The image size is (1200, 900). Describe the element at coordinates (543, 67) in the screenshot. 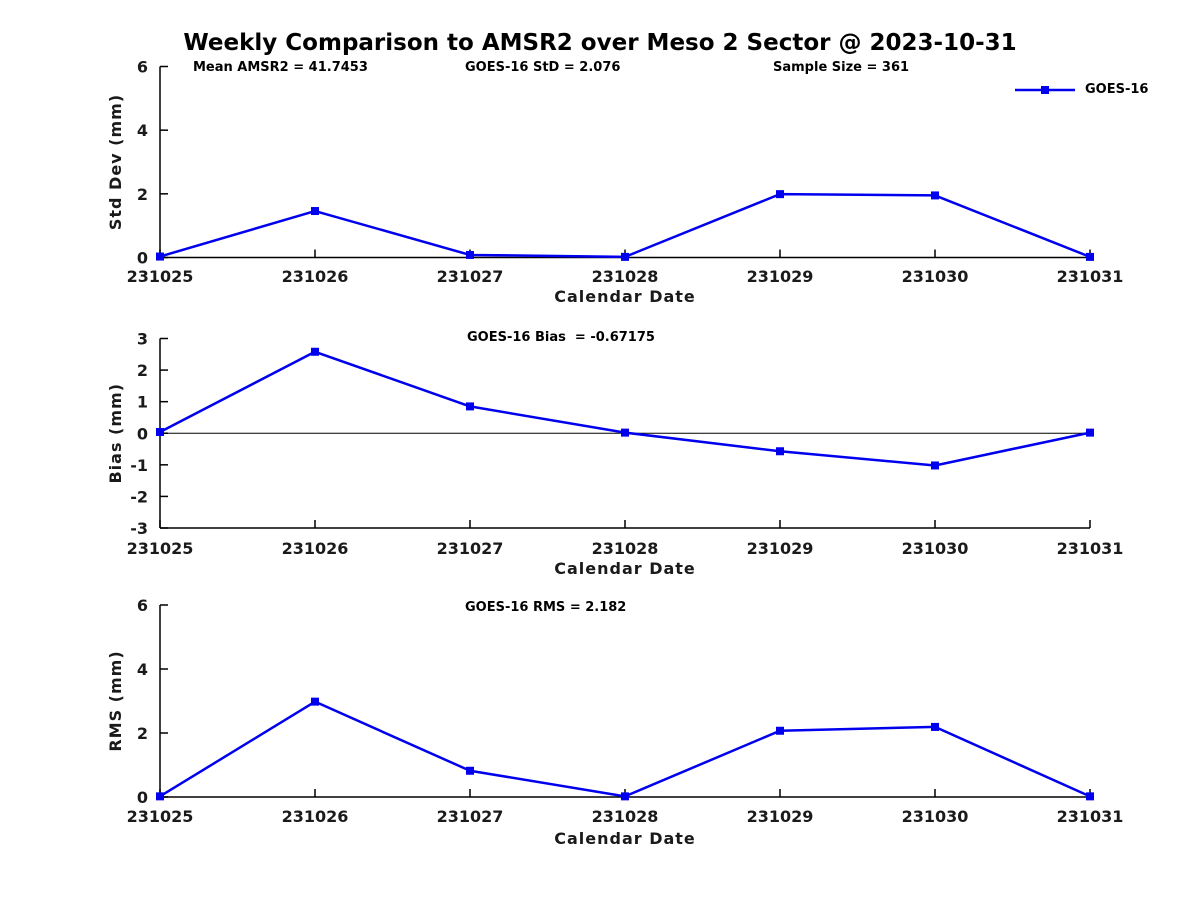

I see `annotation-goes16-std: GOES-16 StD = 2.076` at that location.